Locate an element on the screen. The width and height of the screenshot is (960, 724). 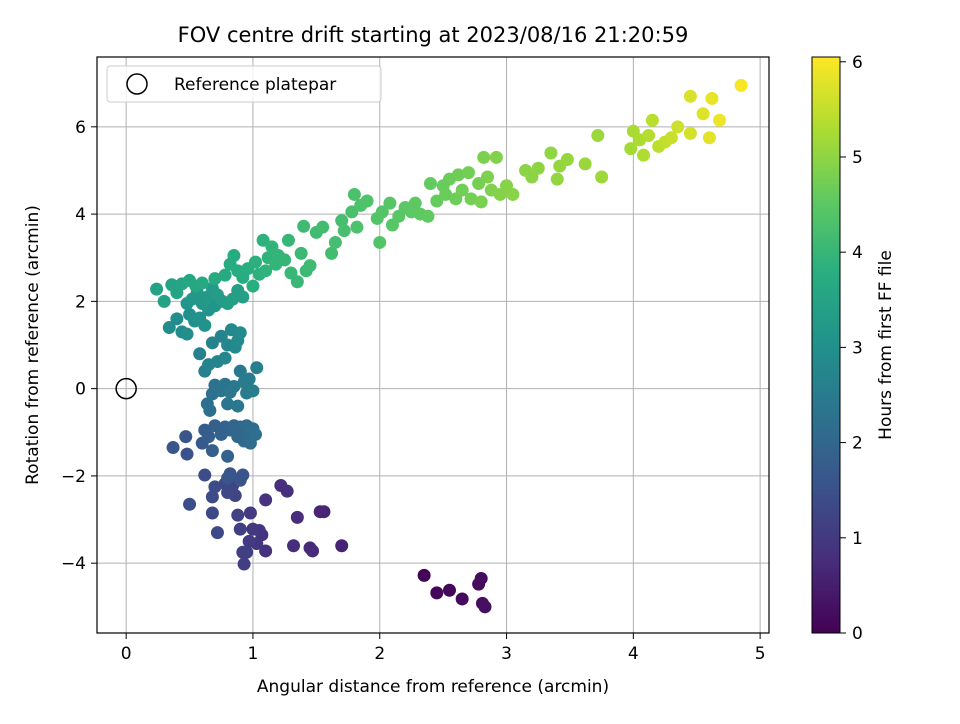
colorbar-frame is located at coordinates (826, 345).